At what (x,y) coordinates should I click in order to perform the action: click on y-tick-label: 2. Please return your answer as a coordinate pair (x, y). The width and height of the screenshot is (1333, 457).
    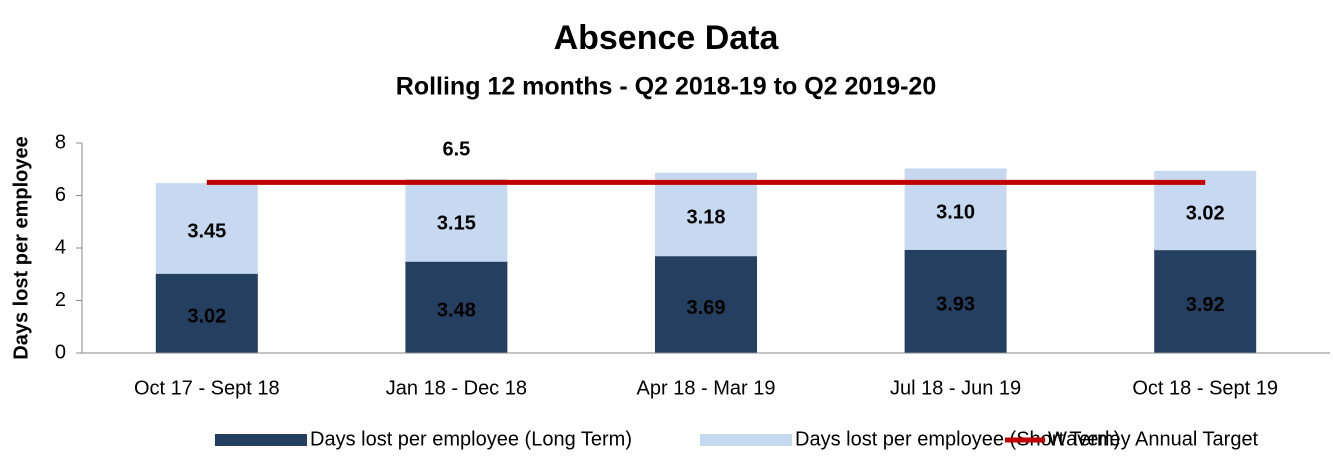
    Looking at the image, I should click on (60, 300).